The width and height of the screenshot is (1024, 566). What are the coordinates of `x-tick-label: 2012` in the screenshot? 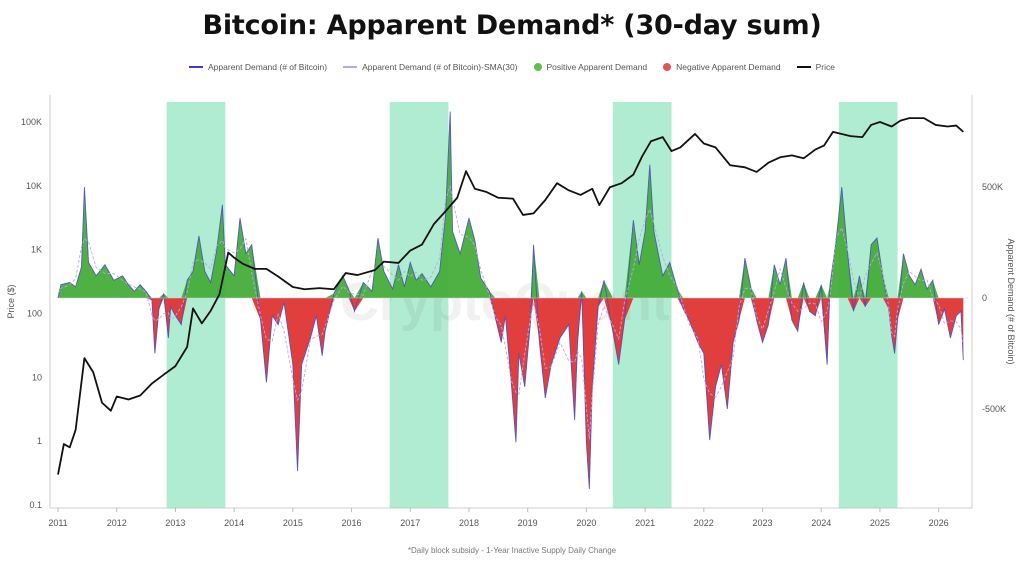 It's located at (117, 523).